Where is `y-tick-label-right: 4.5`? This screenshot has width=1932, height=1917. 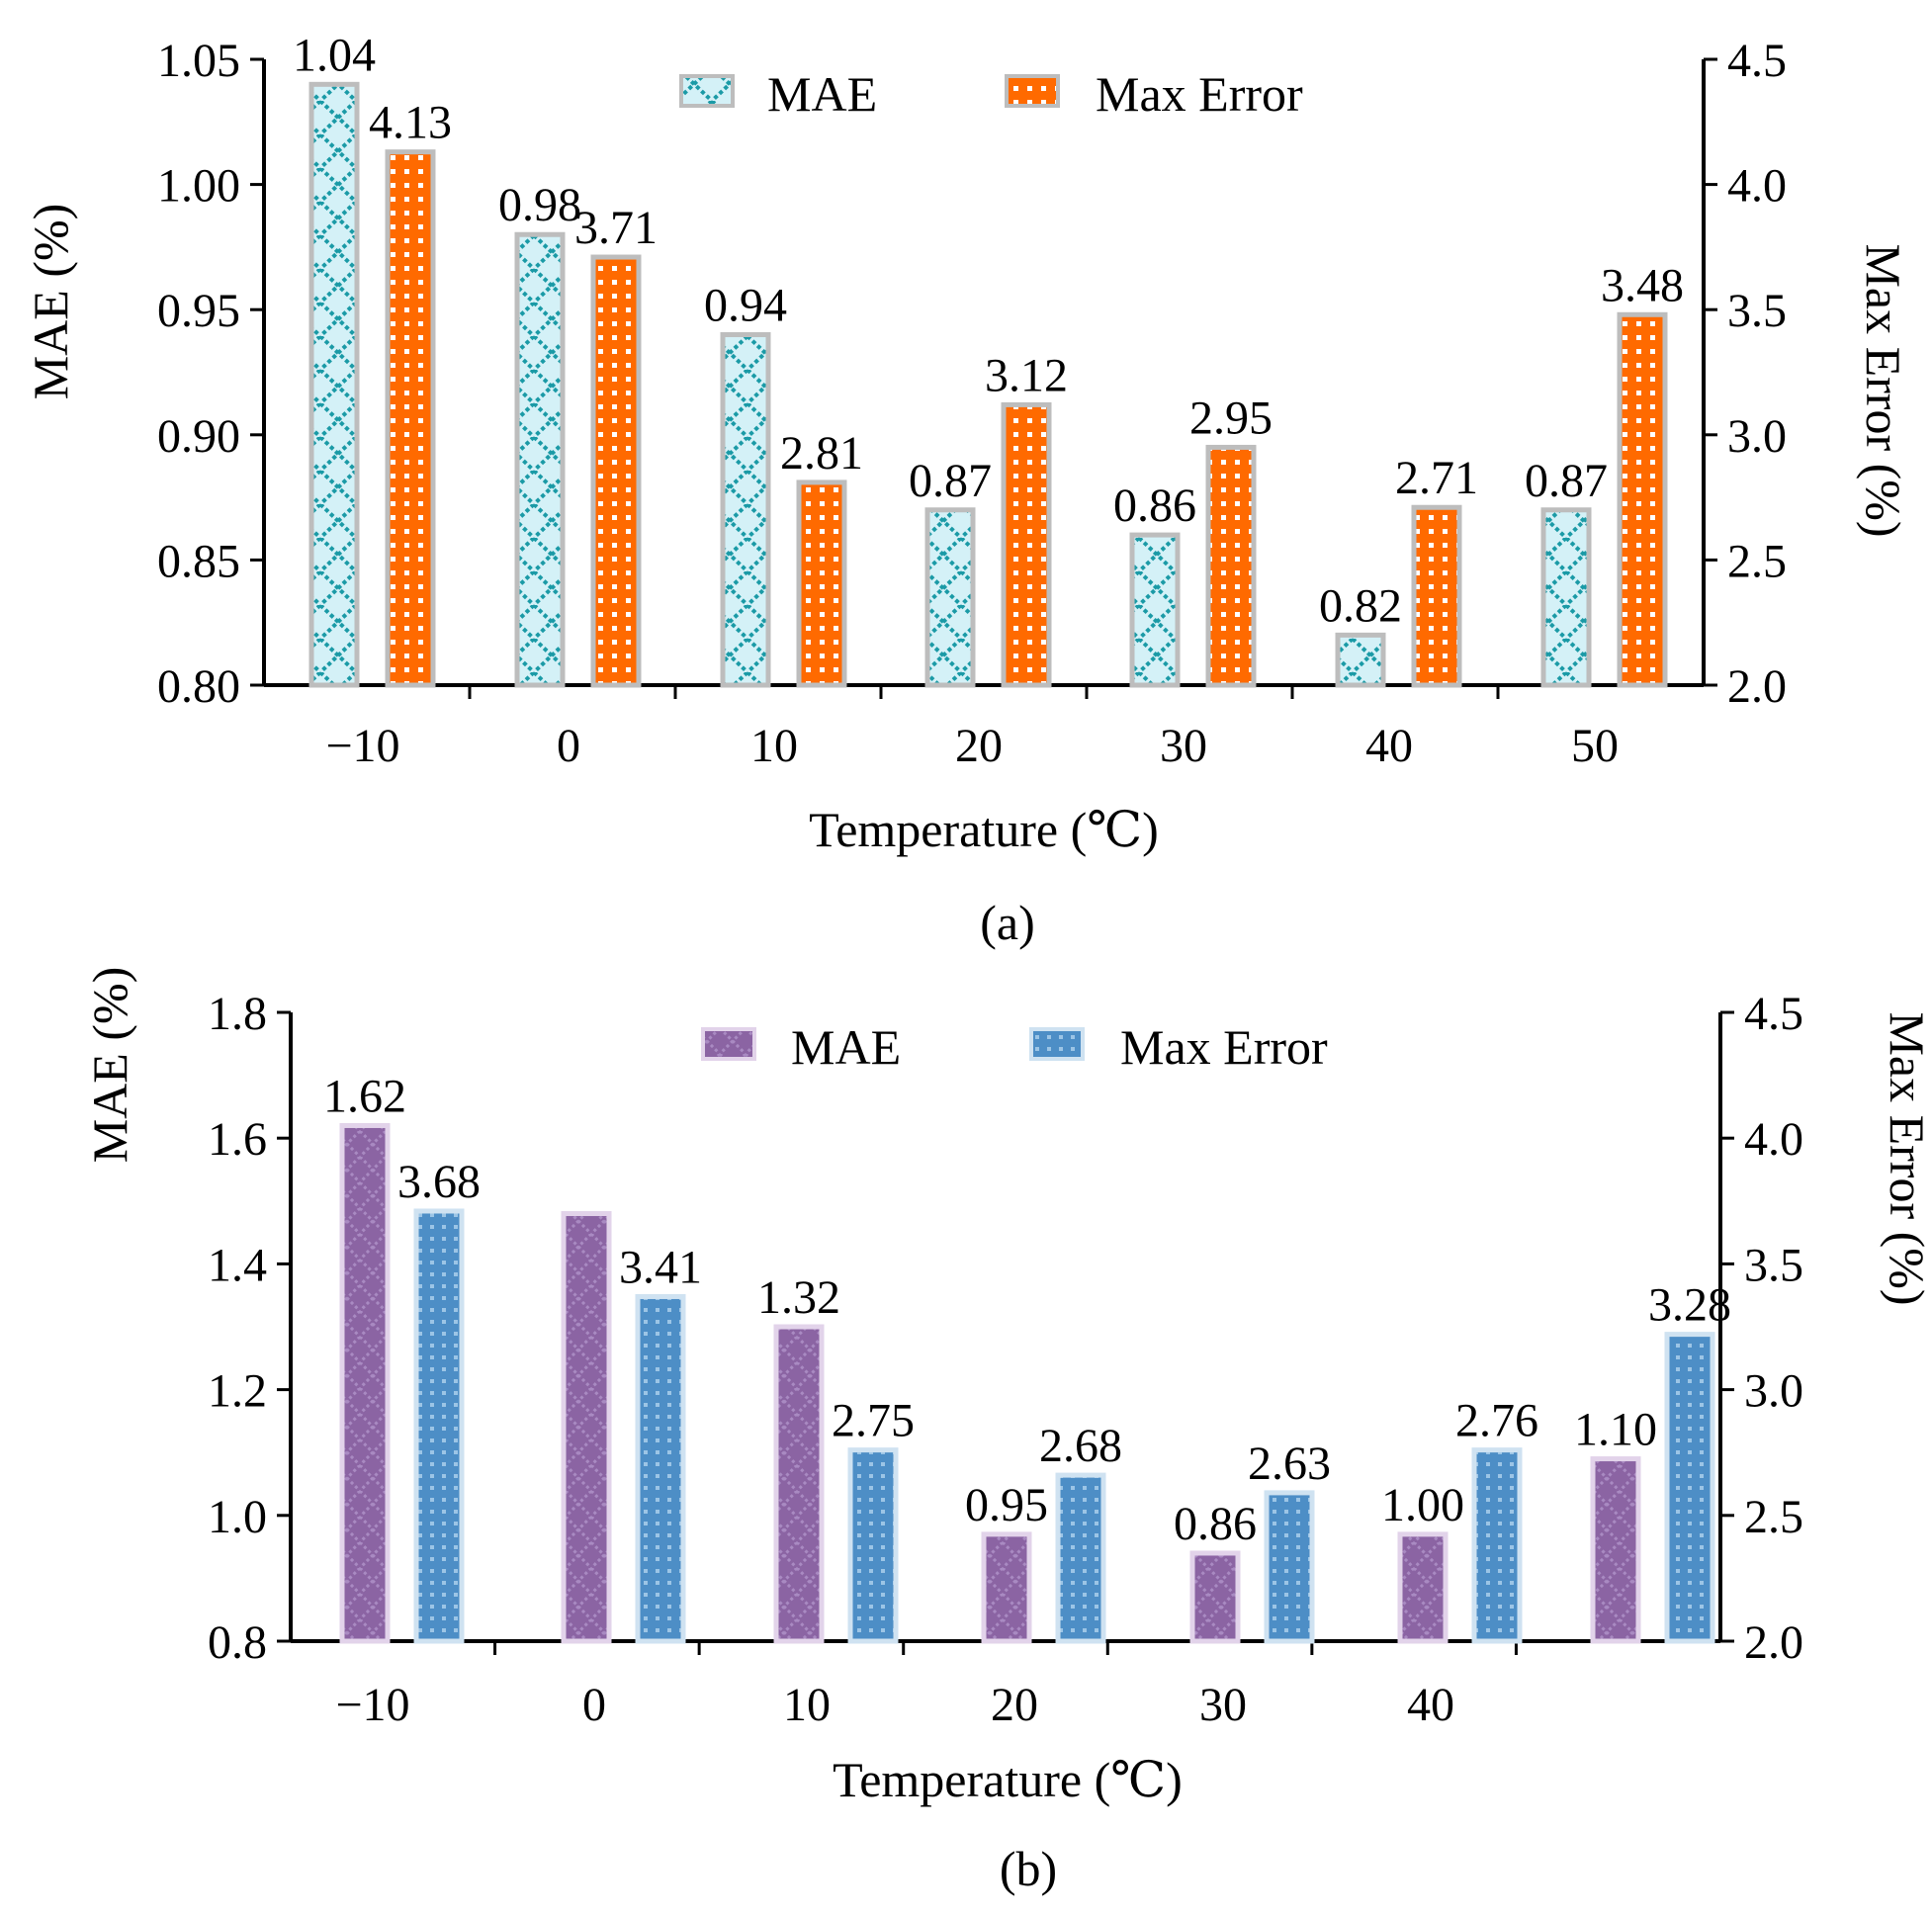
y-tick-label-right: 4.5 is located at coordinates (1757, 61).